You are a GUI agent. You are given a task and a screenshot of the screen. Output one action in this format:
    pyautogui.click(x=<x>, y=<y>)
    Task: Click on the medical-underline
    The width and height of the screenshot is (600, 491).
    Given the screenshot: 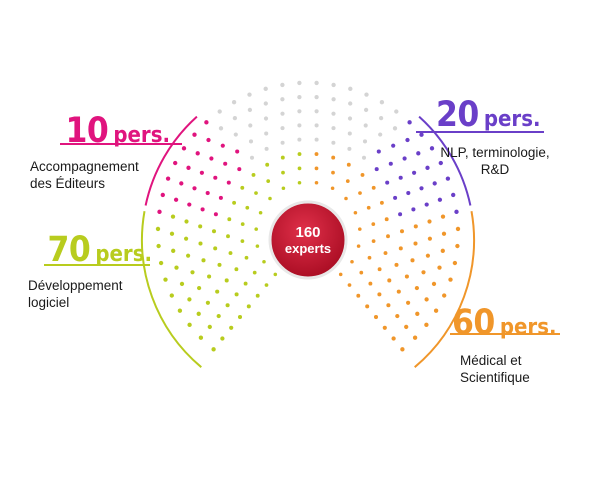 What is the action you would take?
    pyautogui.click(x=505, y=334)
    